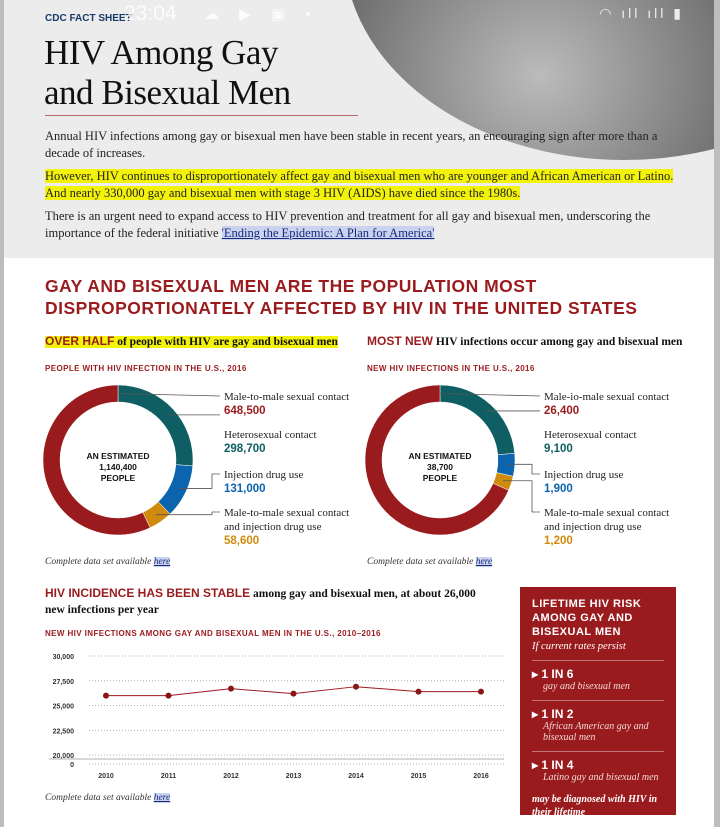 The image size is (720, 827). Describe the element at coordinates (584, 482) in the screenshot. I see `legend-item: Injection drug use 1,900` at that location.